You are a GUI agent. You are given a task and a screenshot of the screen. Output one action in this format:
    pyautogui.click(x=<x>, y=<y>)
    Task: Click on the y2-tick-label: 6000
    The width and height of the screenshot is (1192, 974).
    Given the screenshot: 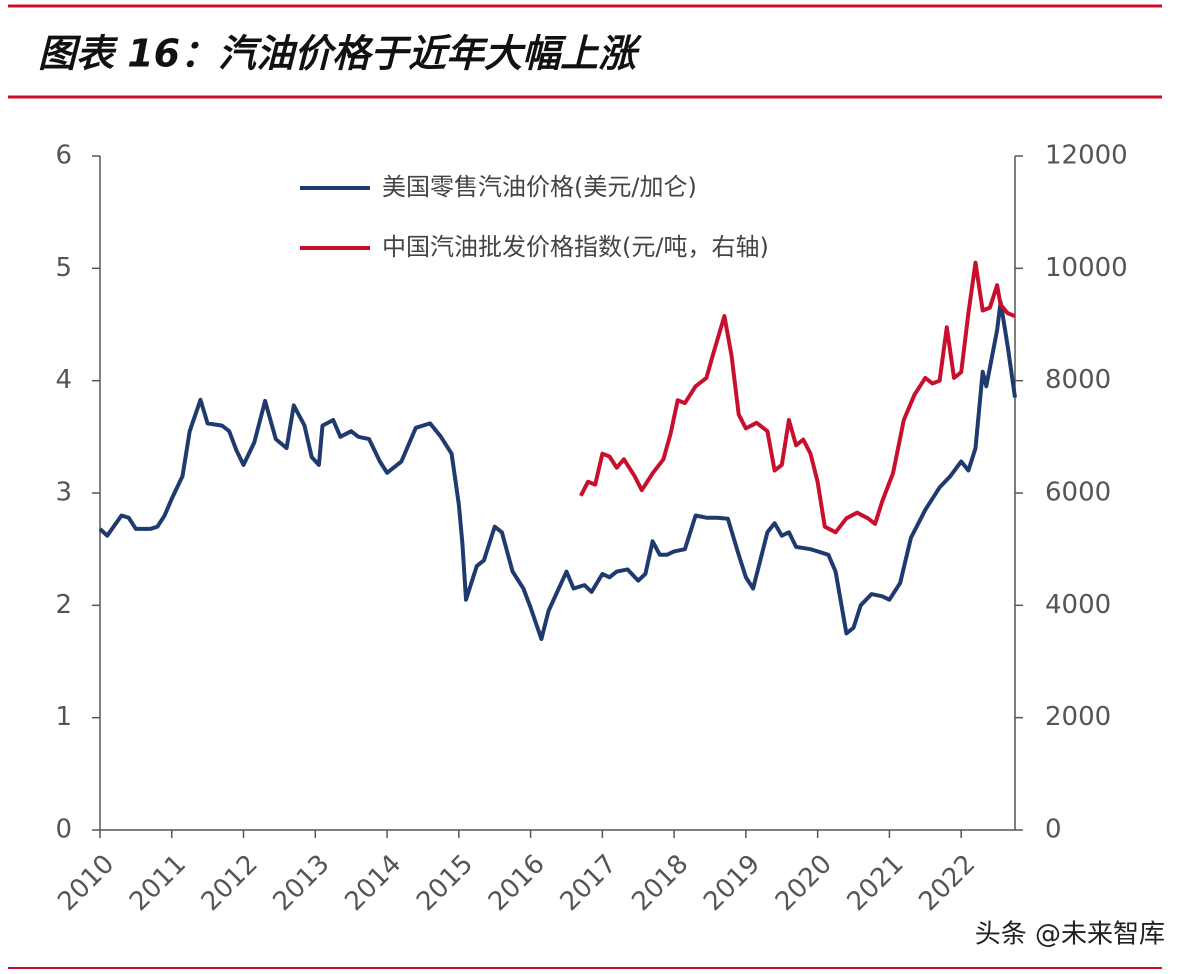 What is the action you would take?
    pyautogui.click(x=1078, y=493)
    